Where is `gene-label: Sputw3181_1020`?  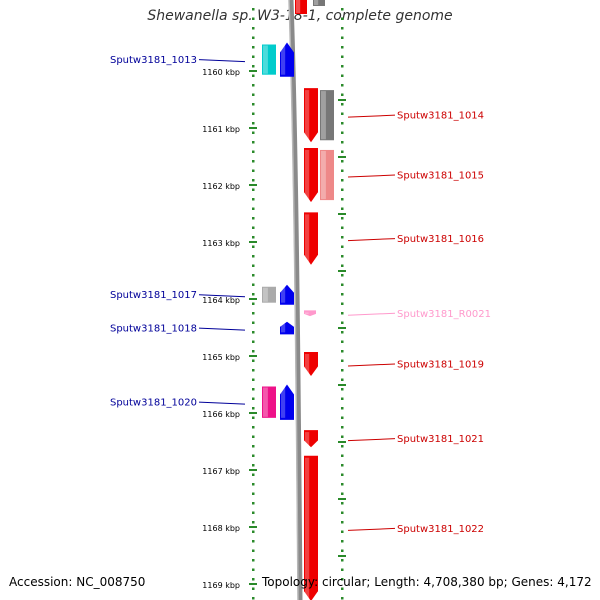 gene-label: Sputw3181_1020 is located at coordinates (153, 403).